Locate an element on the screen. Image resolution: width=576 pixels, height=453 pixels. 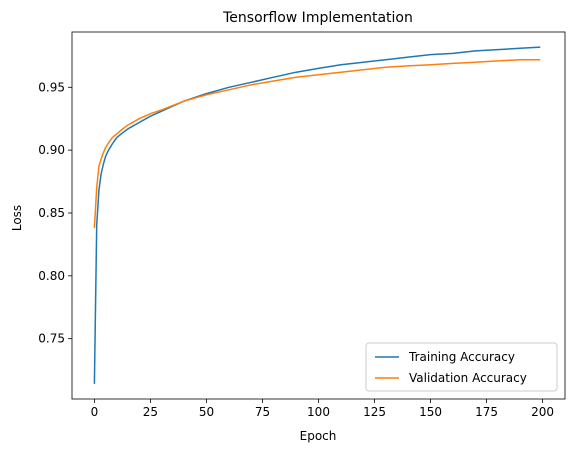
y-tick-label: 0.75 is located at coordinates (51, 339).